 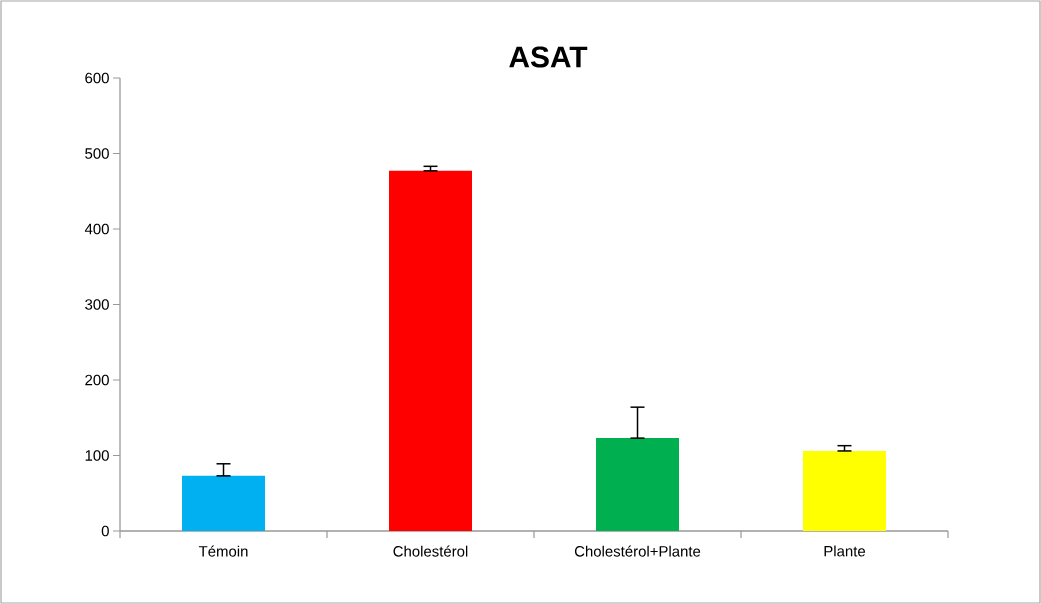 I want to click on y-tick-label: 400, so click(x=96, y=229).